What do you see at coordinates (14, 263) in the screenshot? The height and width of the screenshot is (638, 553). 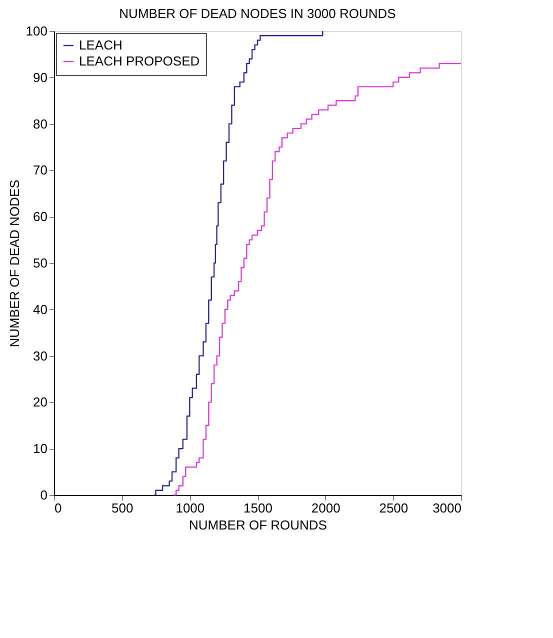 I see `y-axis-title: NUMBER OF DEAD NODES` at bounding box center [14, 263].